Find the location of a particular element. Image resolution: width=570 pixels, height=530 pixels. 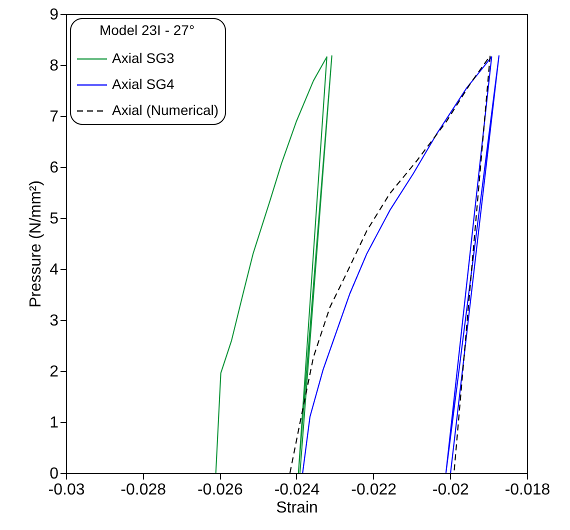

x-axis-title: Strain is located at coordinates (297, 508).